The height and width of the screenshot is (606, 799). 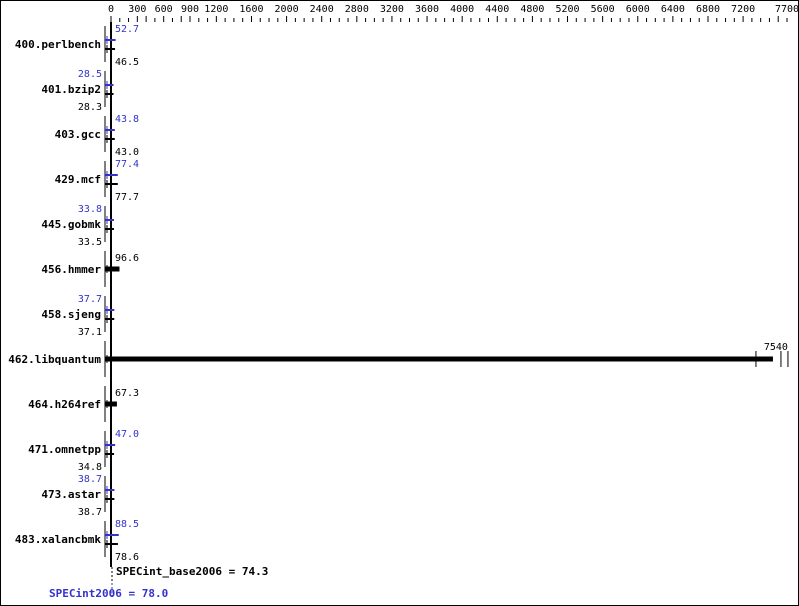 What do you see at coordinates (462, 9) in the screenshot?
I see `x-tick-label: 4000` at bounding box center [462, 9].